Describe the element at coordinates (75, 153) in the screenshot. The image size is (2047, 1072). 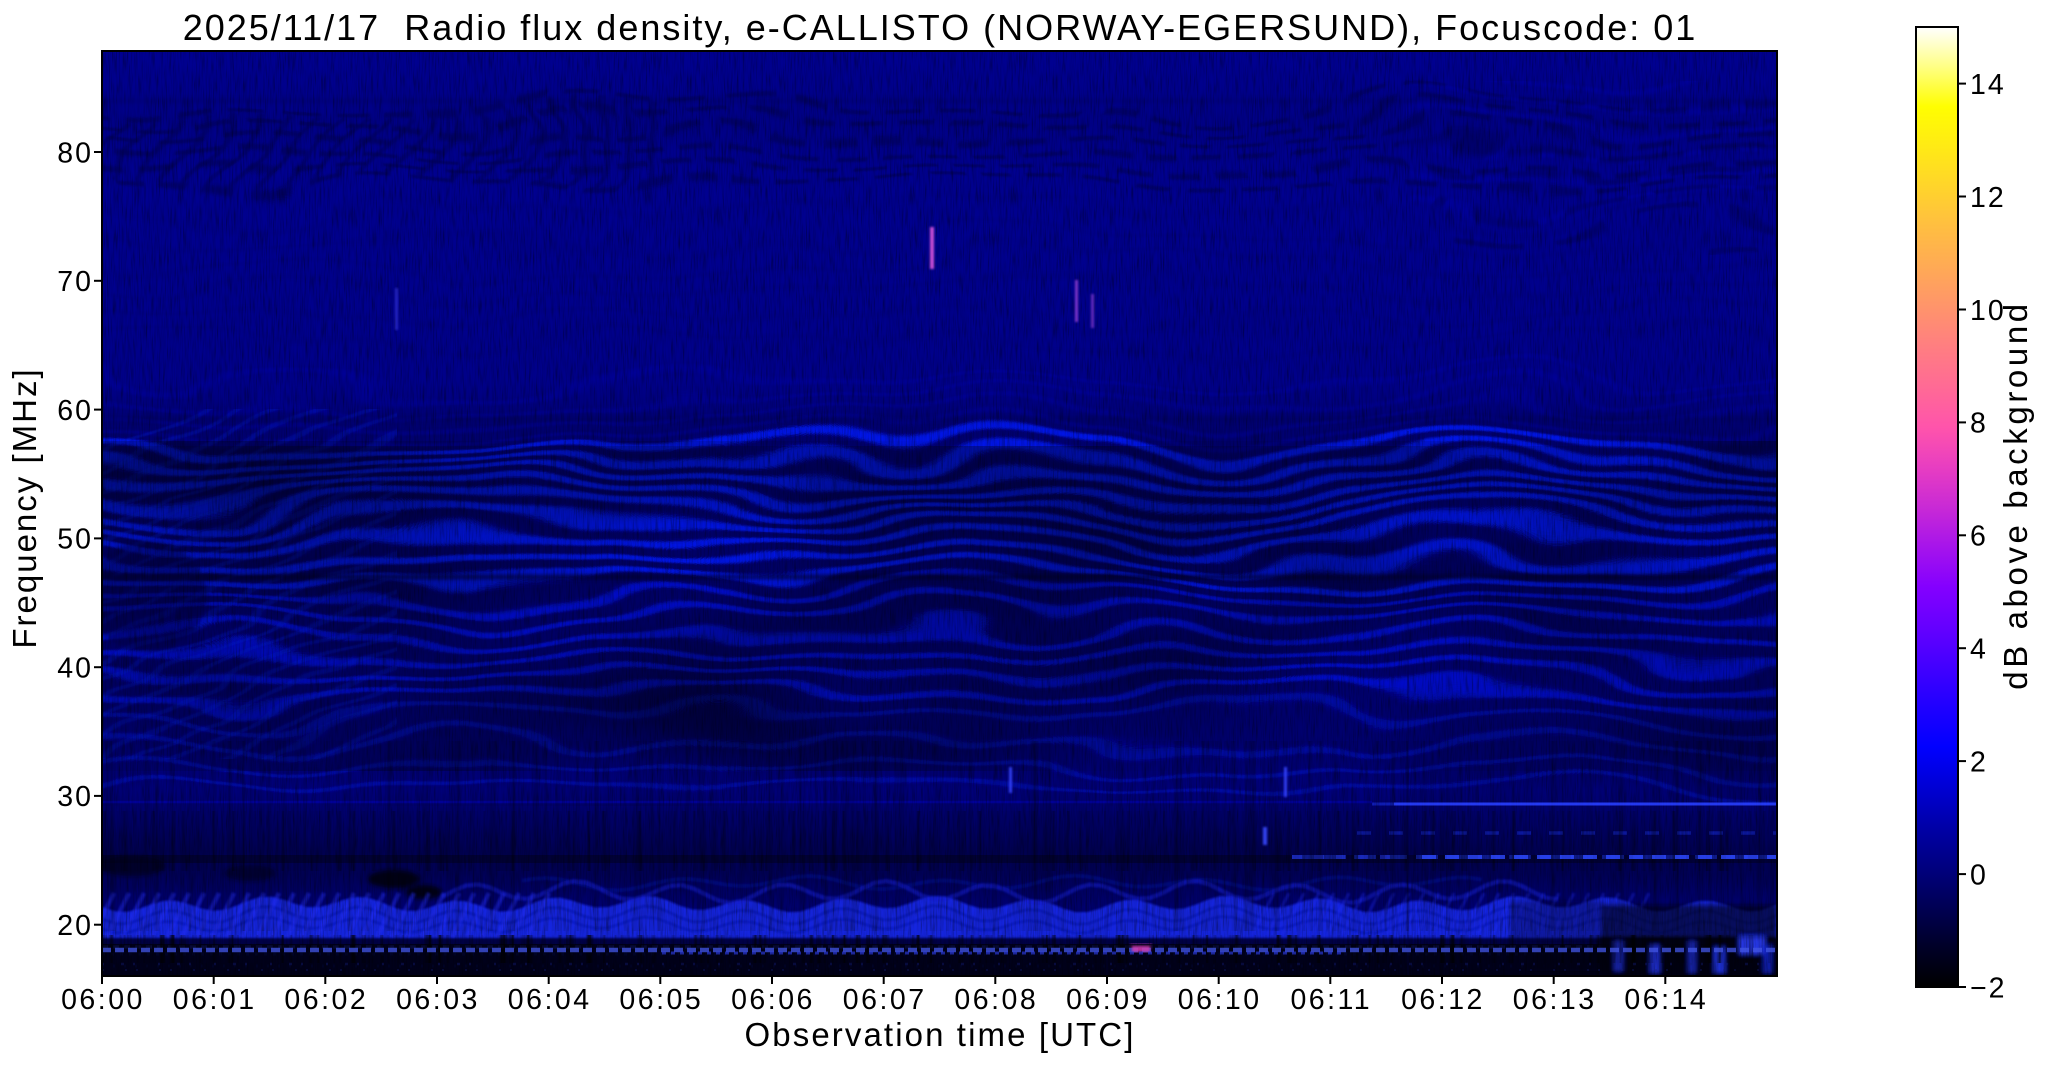
I see `svg-text: 80` at that location.